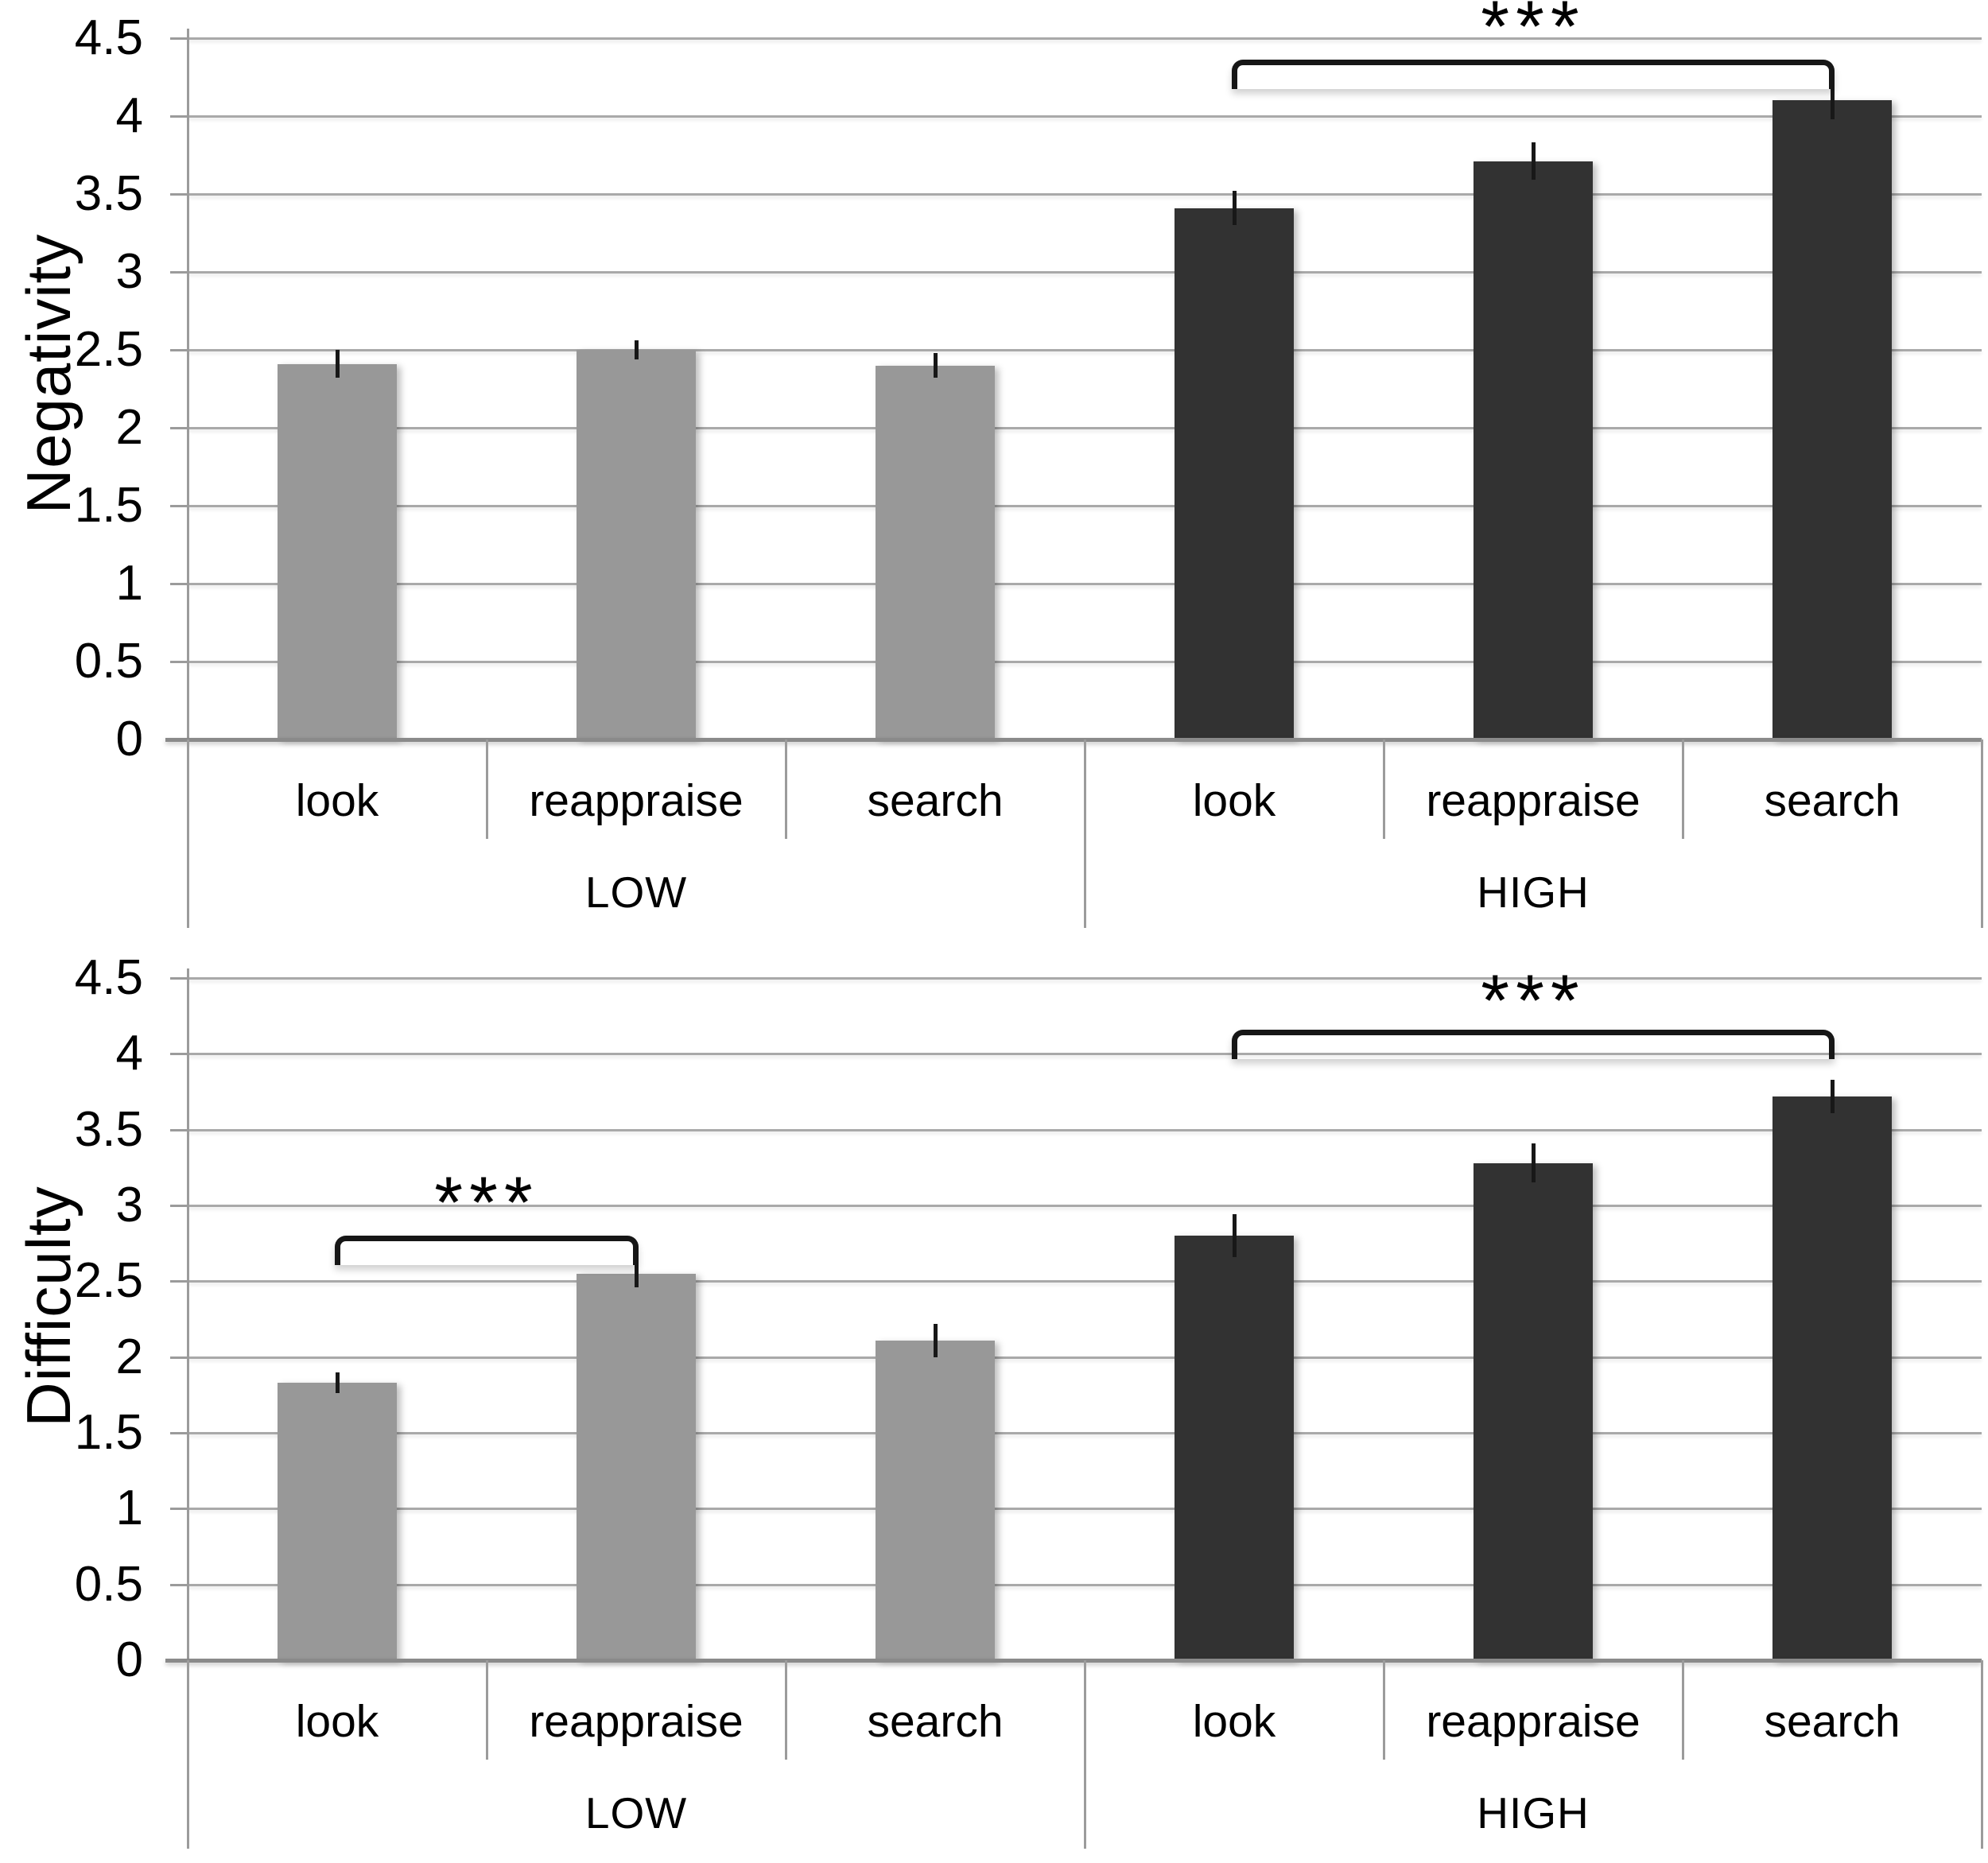  I want to click on y-tick-label: 3, so click(129, 1205).